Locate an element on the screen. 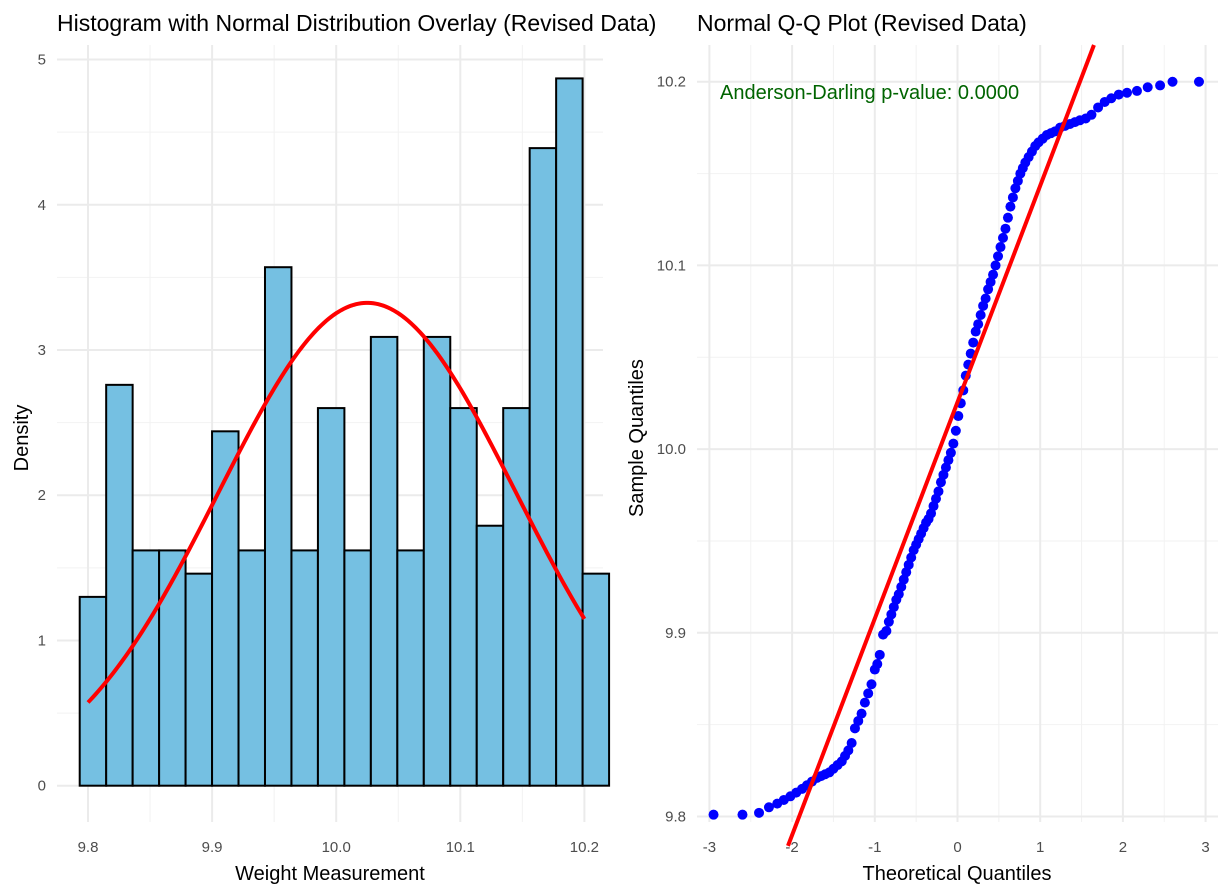  histogram-x-tick-label: 10.0 is located at coordinates (336, 847).